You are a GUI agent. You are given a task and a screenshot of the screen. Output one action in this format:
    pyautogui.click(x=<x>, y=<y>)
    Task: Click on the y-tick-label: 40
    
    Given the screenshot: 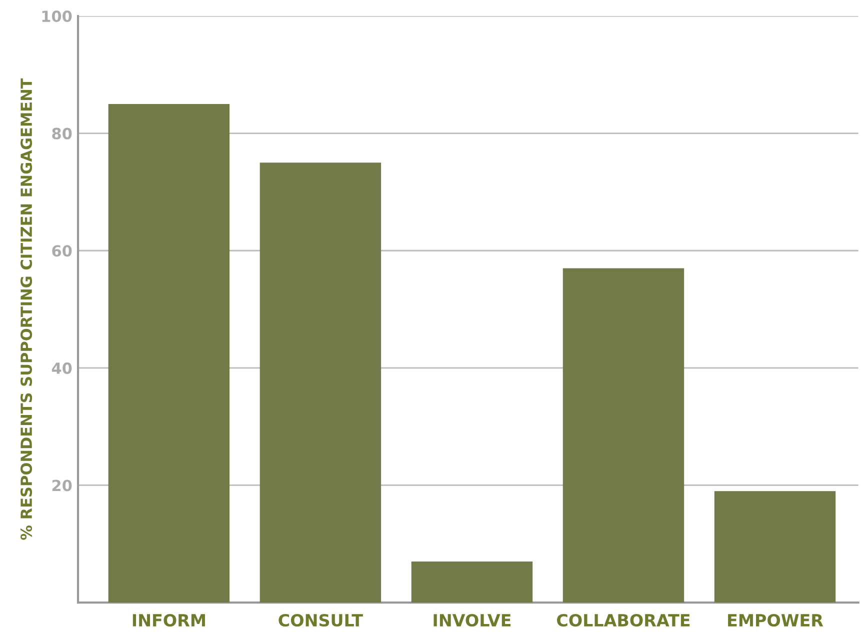 What is the action you would take?
    pyautogui.click(x=62, y=368)
    